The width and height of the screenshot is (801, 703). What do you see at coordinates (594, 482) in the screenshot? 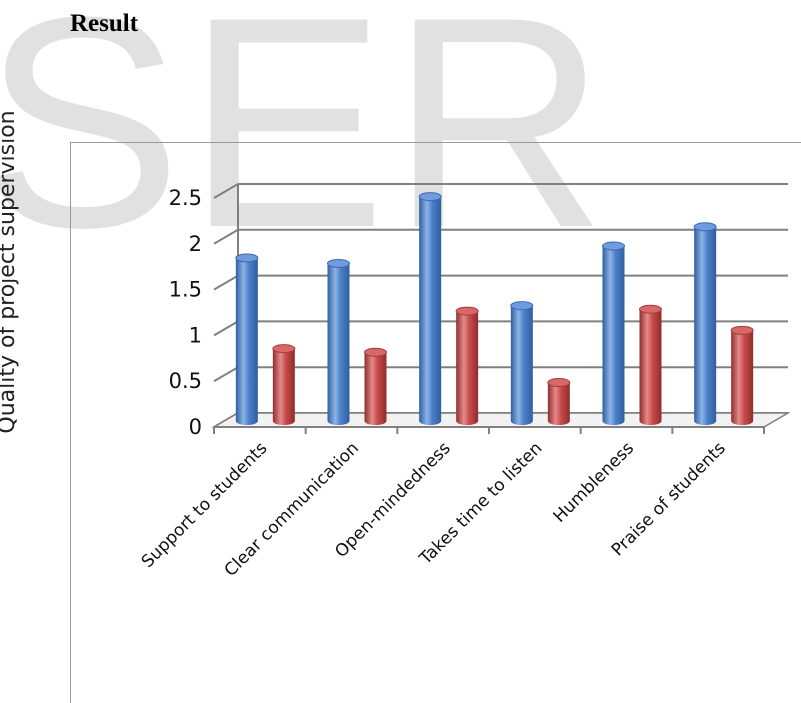
I see `x-category-label: Humbleness` at bounding box center [594, 482].